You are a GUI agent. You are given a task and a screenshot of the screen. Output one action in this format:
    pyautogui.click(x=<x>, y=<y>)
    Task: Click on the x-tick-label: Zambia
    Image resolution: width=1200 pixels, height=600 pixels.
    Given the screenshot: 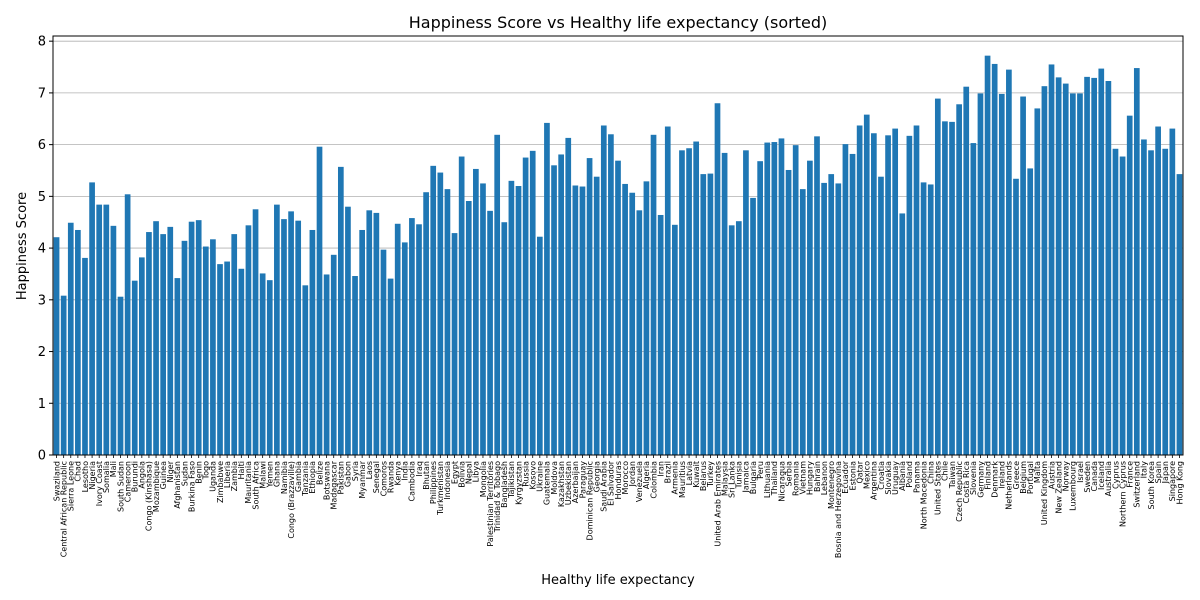 What is the action you would take?
    pyautogui.click(x=234, y=476)
    